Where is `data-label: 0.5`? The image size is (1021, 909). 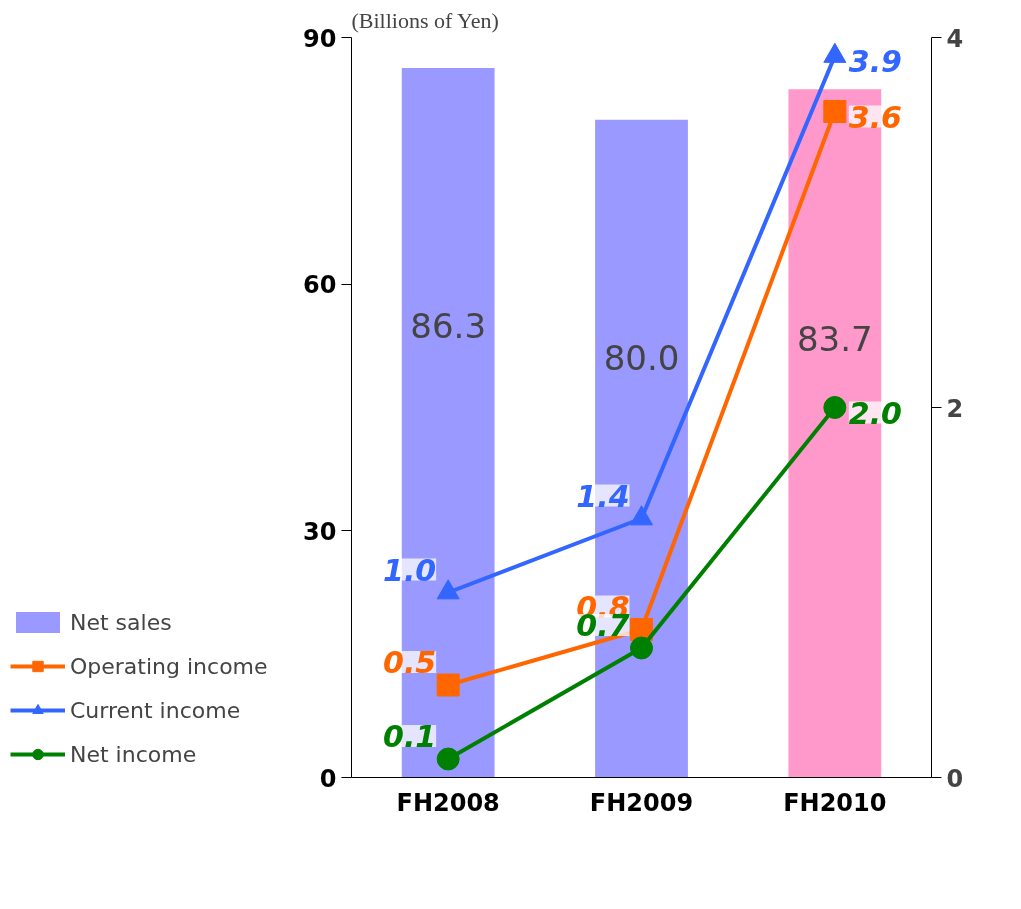 data-label: 0.5 is located at coordinates (410, 662).